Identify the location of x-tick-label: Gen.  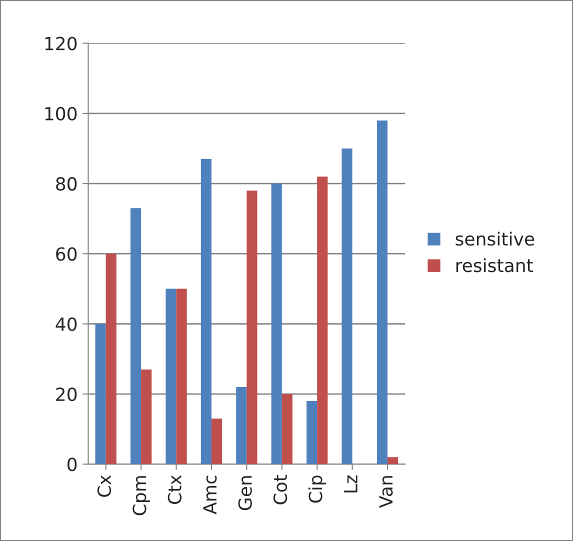
(245, 493).